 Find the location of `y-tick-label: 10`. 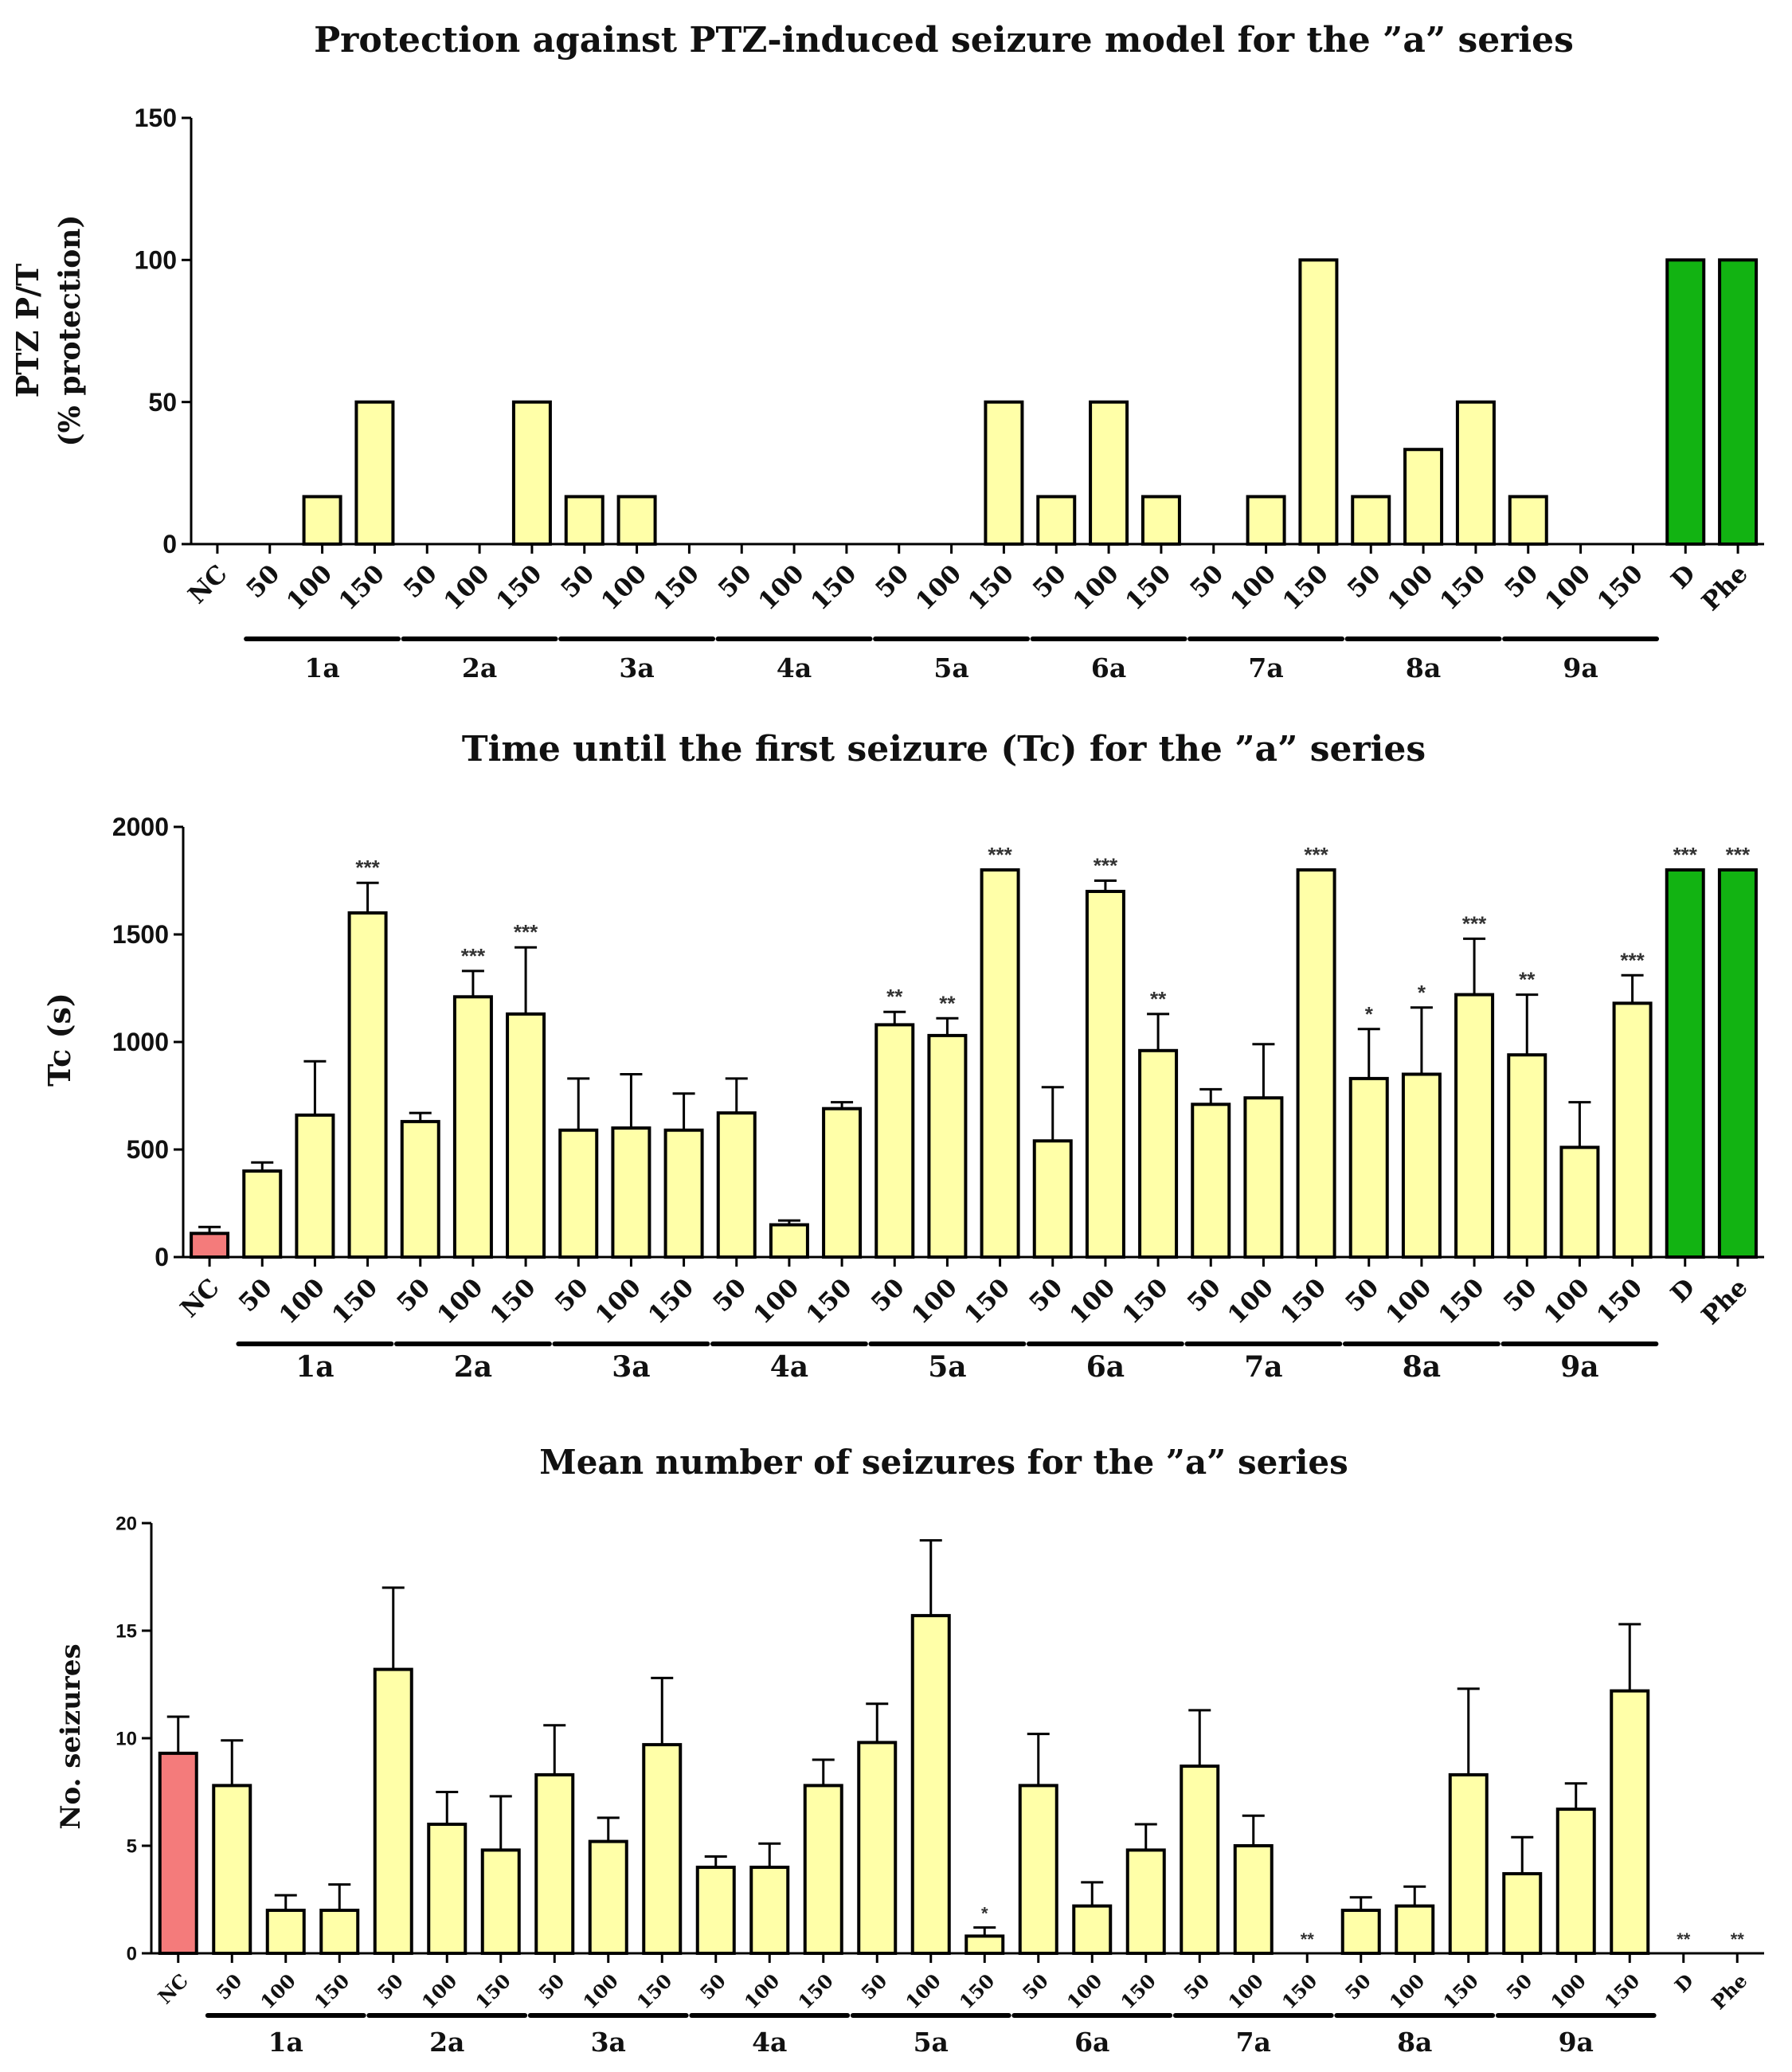

y-tick-label: 10 is located at coordinates (126, 1738).